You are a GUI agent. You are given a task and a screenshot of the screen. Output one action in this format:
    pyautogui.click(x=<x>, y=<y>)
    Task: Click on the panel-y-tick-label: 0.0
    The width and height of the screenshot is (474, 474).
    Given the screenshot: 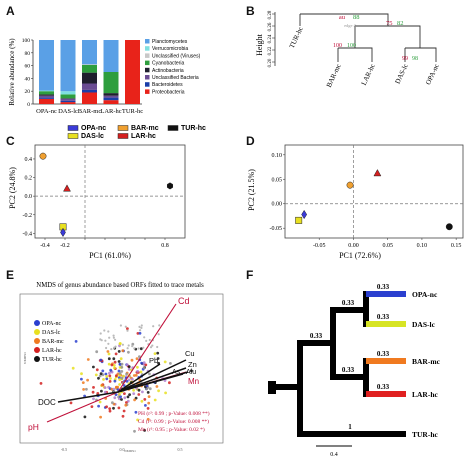 What is the action you would take?
    pyautogui.click(x=29, y=197)
    